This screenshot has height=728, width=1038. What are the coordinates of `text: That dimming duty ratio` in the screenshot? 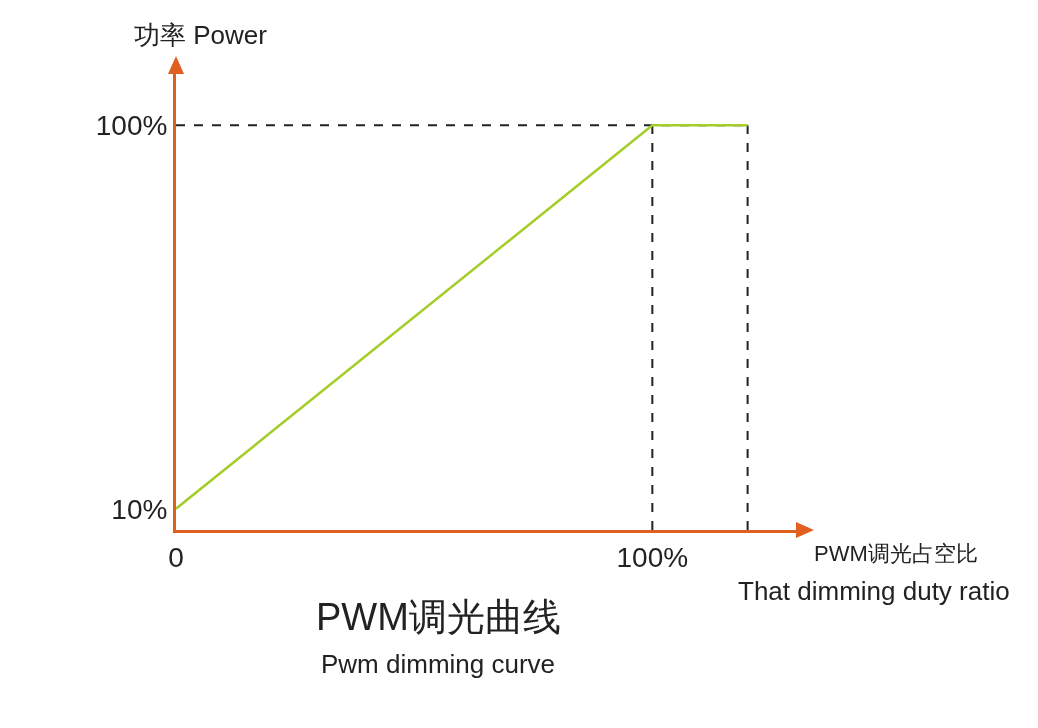 It's located at (874, 591).